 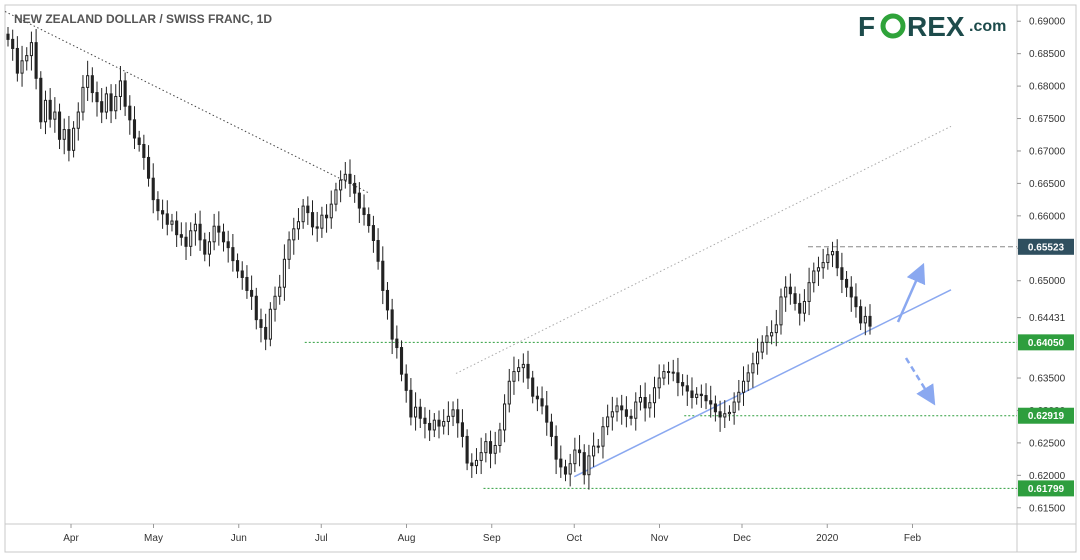 What do you see at coordinates (143, 19) in the screenshot?
I see `chart-title: NEW ZEALAND DOLLAR / SWISS FRANC, 1D` at bounding box center [143, 19].